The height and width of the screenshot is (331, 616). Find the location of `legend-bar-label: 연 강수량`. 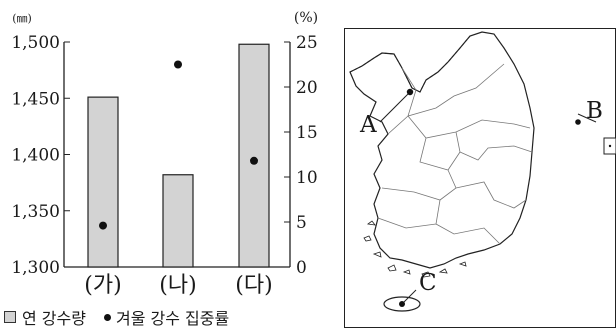

legend-bar-label: 연 강수량 is located at coordinates (54, 318).